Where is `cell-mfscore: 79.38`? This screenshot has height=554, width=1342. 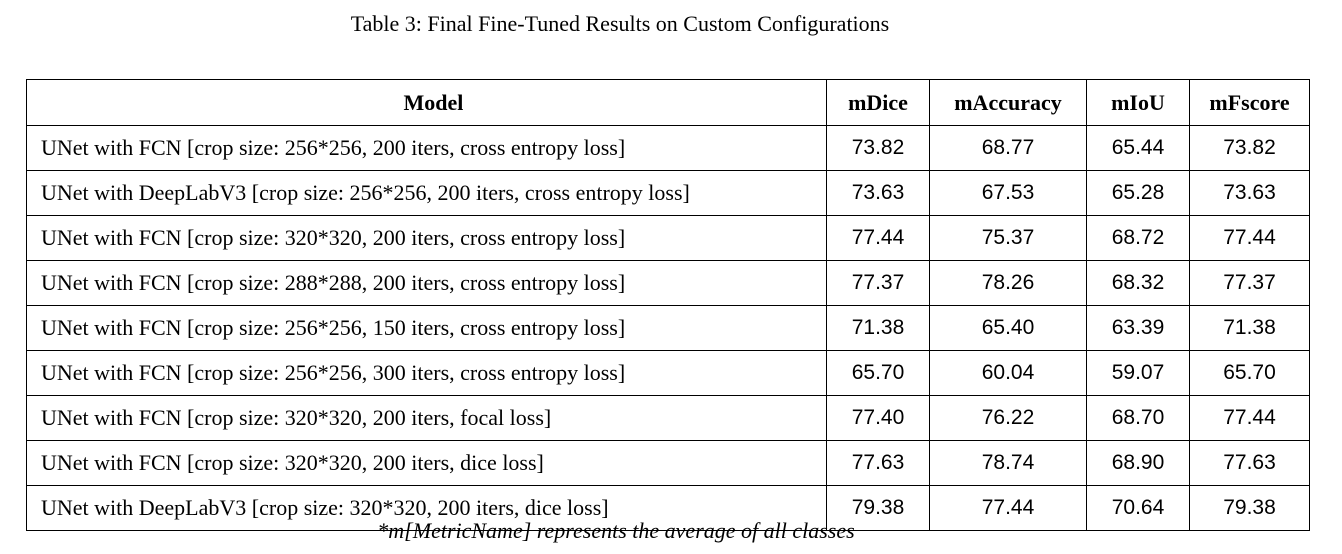 cell-mfscore: 79.38 is located at coordinates (1249, 508).